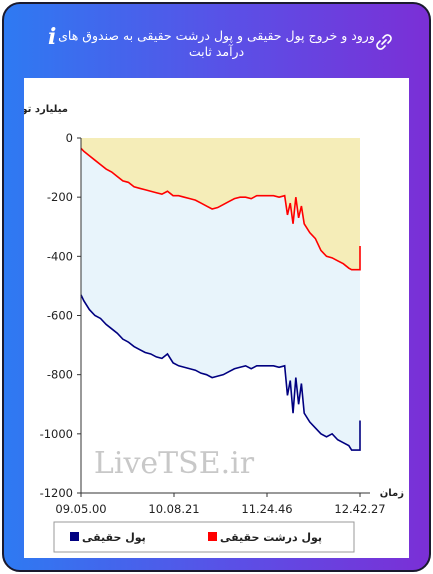  I want to click on legend-label-0: پول حقیقی, so click(114, 537).